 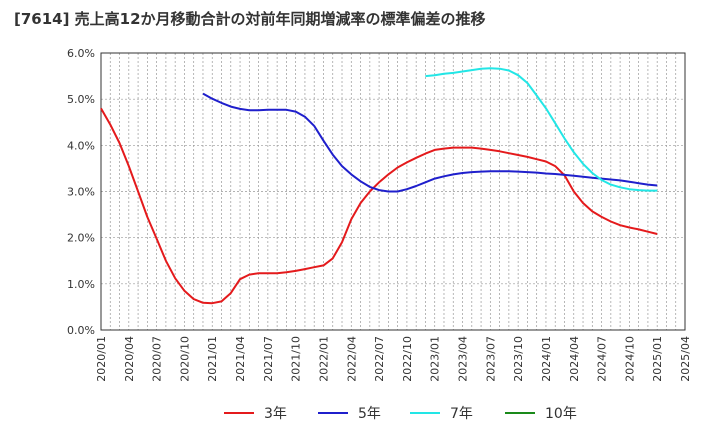 What do you see at coordinates (101, 359) in the screenshot?
I see `x-tick-label: 2020/01` at bounding box center [101, 359].